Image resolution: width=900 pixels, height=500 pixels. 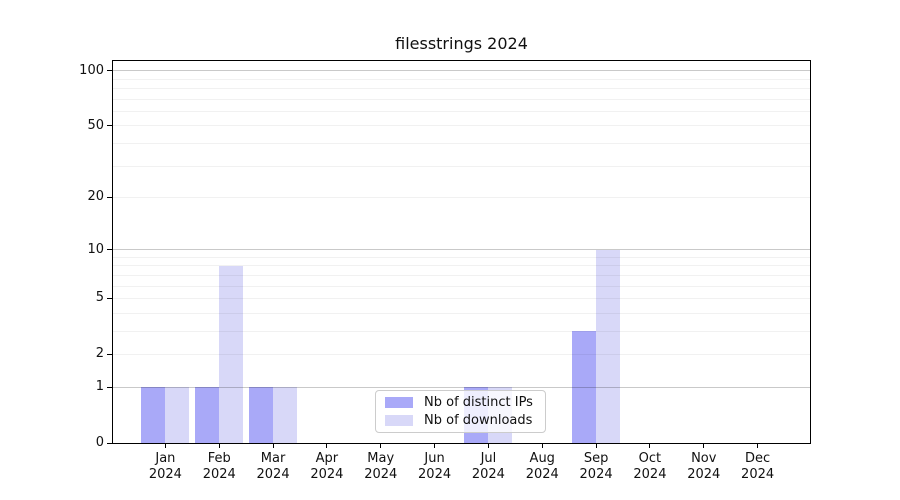 I want to click on x-tick-label-apr: Apr 2024, so click(x=327, y=466).